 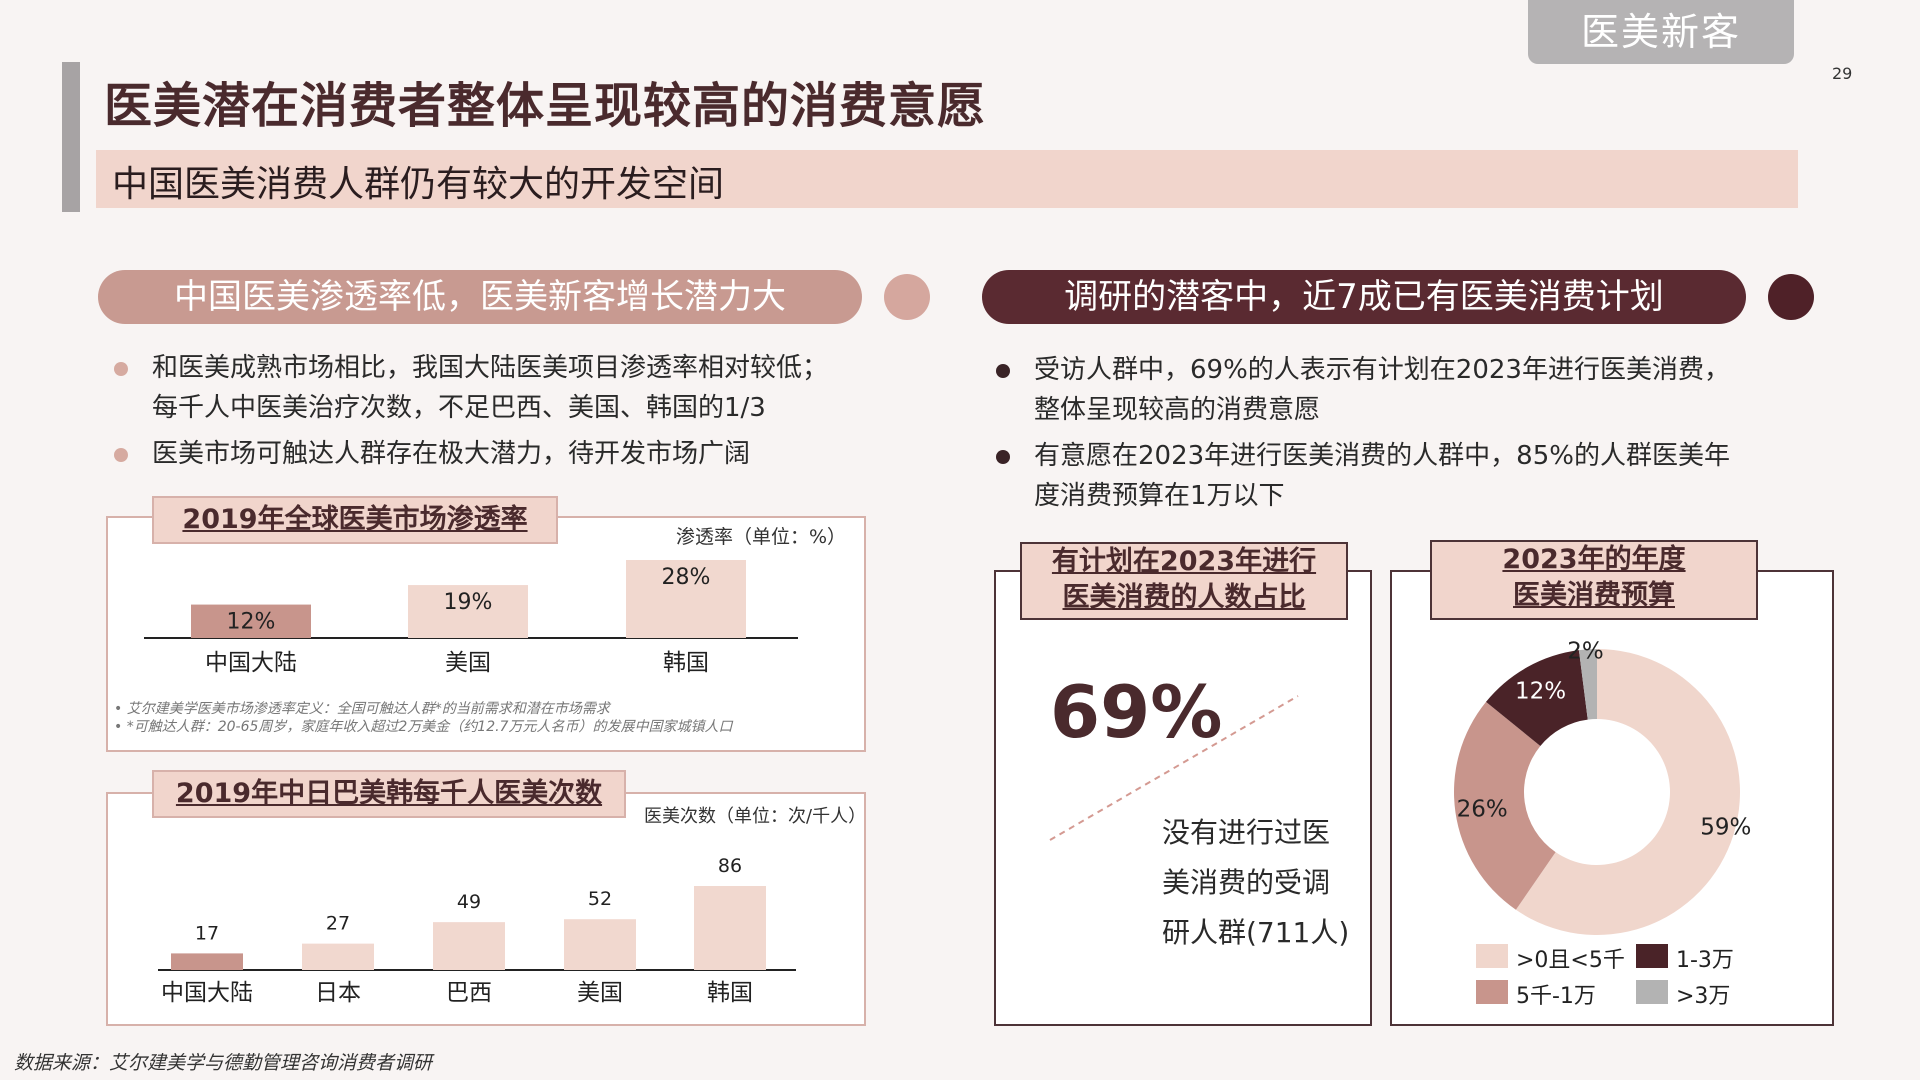 What do you see at coordinates (1585, 652) in the screenshot?
I see `donut-value-label: 2%` at bounding box center [1585, 652].